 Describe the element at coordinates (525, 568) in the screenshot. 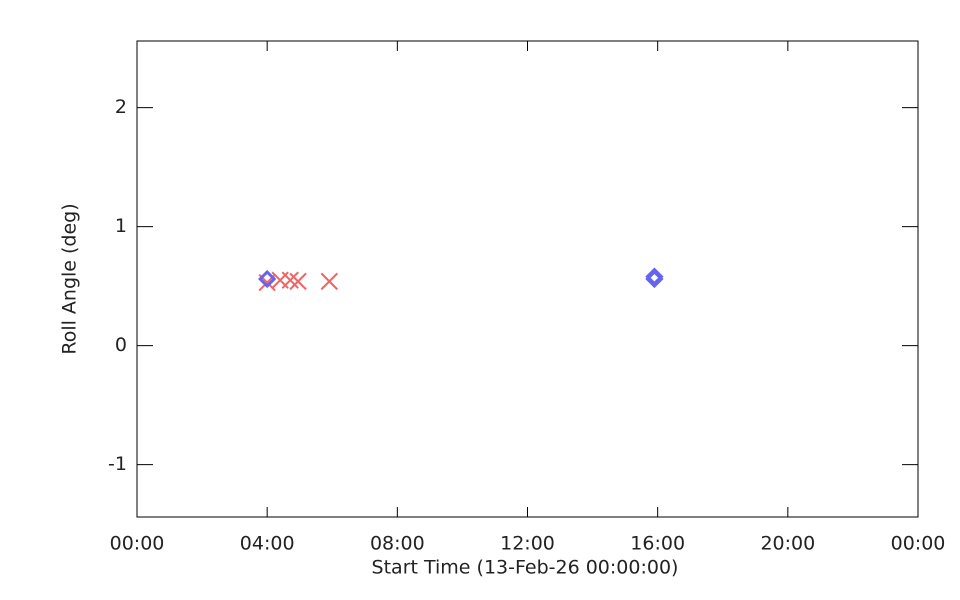

I see `x-axis-title: Start Time (13-Feb-26 00:00:00)` at that location.